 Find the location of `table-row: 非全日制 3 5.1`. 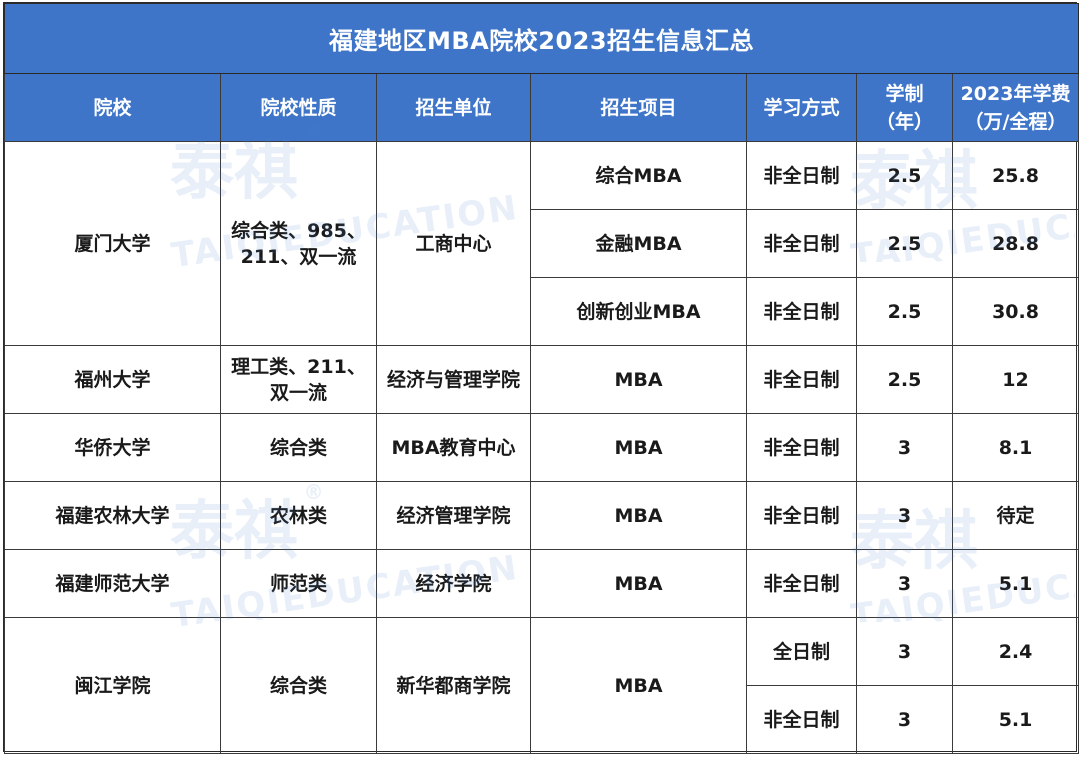

table-row: 非全日制 3 5.1 is located at coordinates (542, 719).